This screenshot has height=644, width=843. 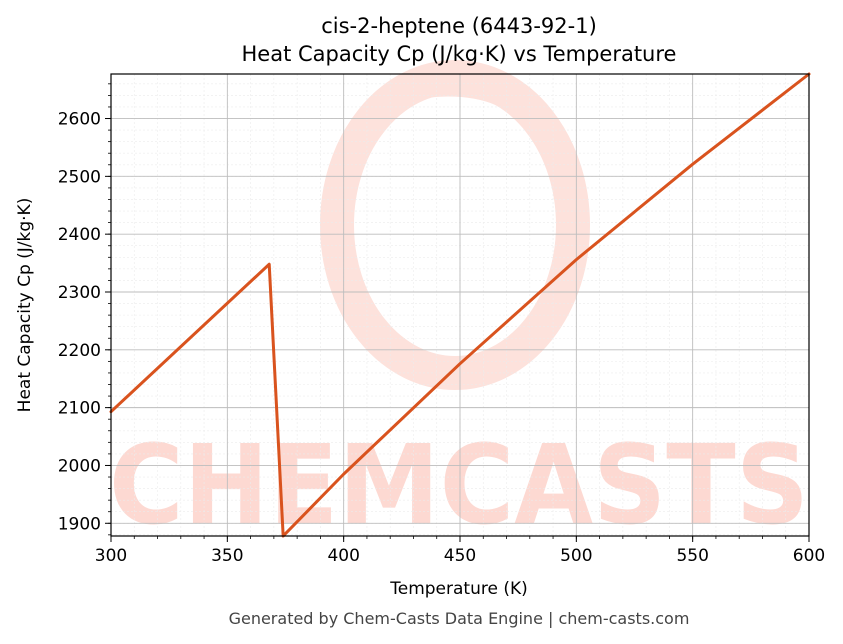 What do you see at coordinates (79, 466) in the screenshot?
I see `y-tick-label: 2000` at bounding box center [79, 466].